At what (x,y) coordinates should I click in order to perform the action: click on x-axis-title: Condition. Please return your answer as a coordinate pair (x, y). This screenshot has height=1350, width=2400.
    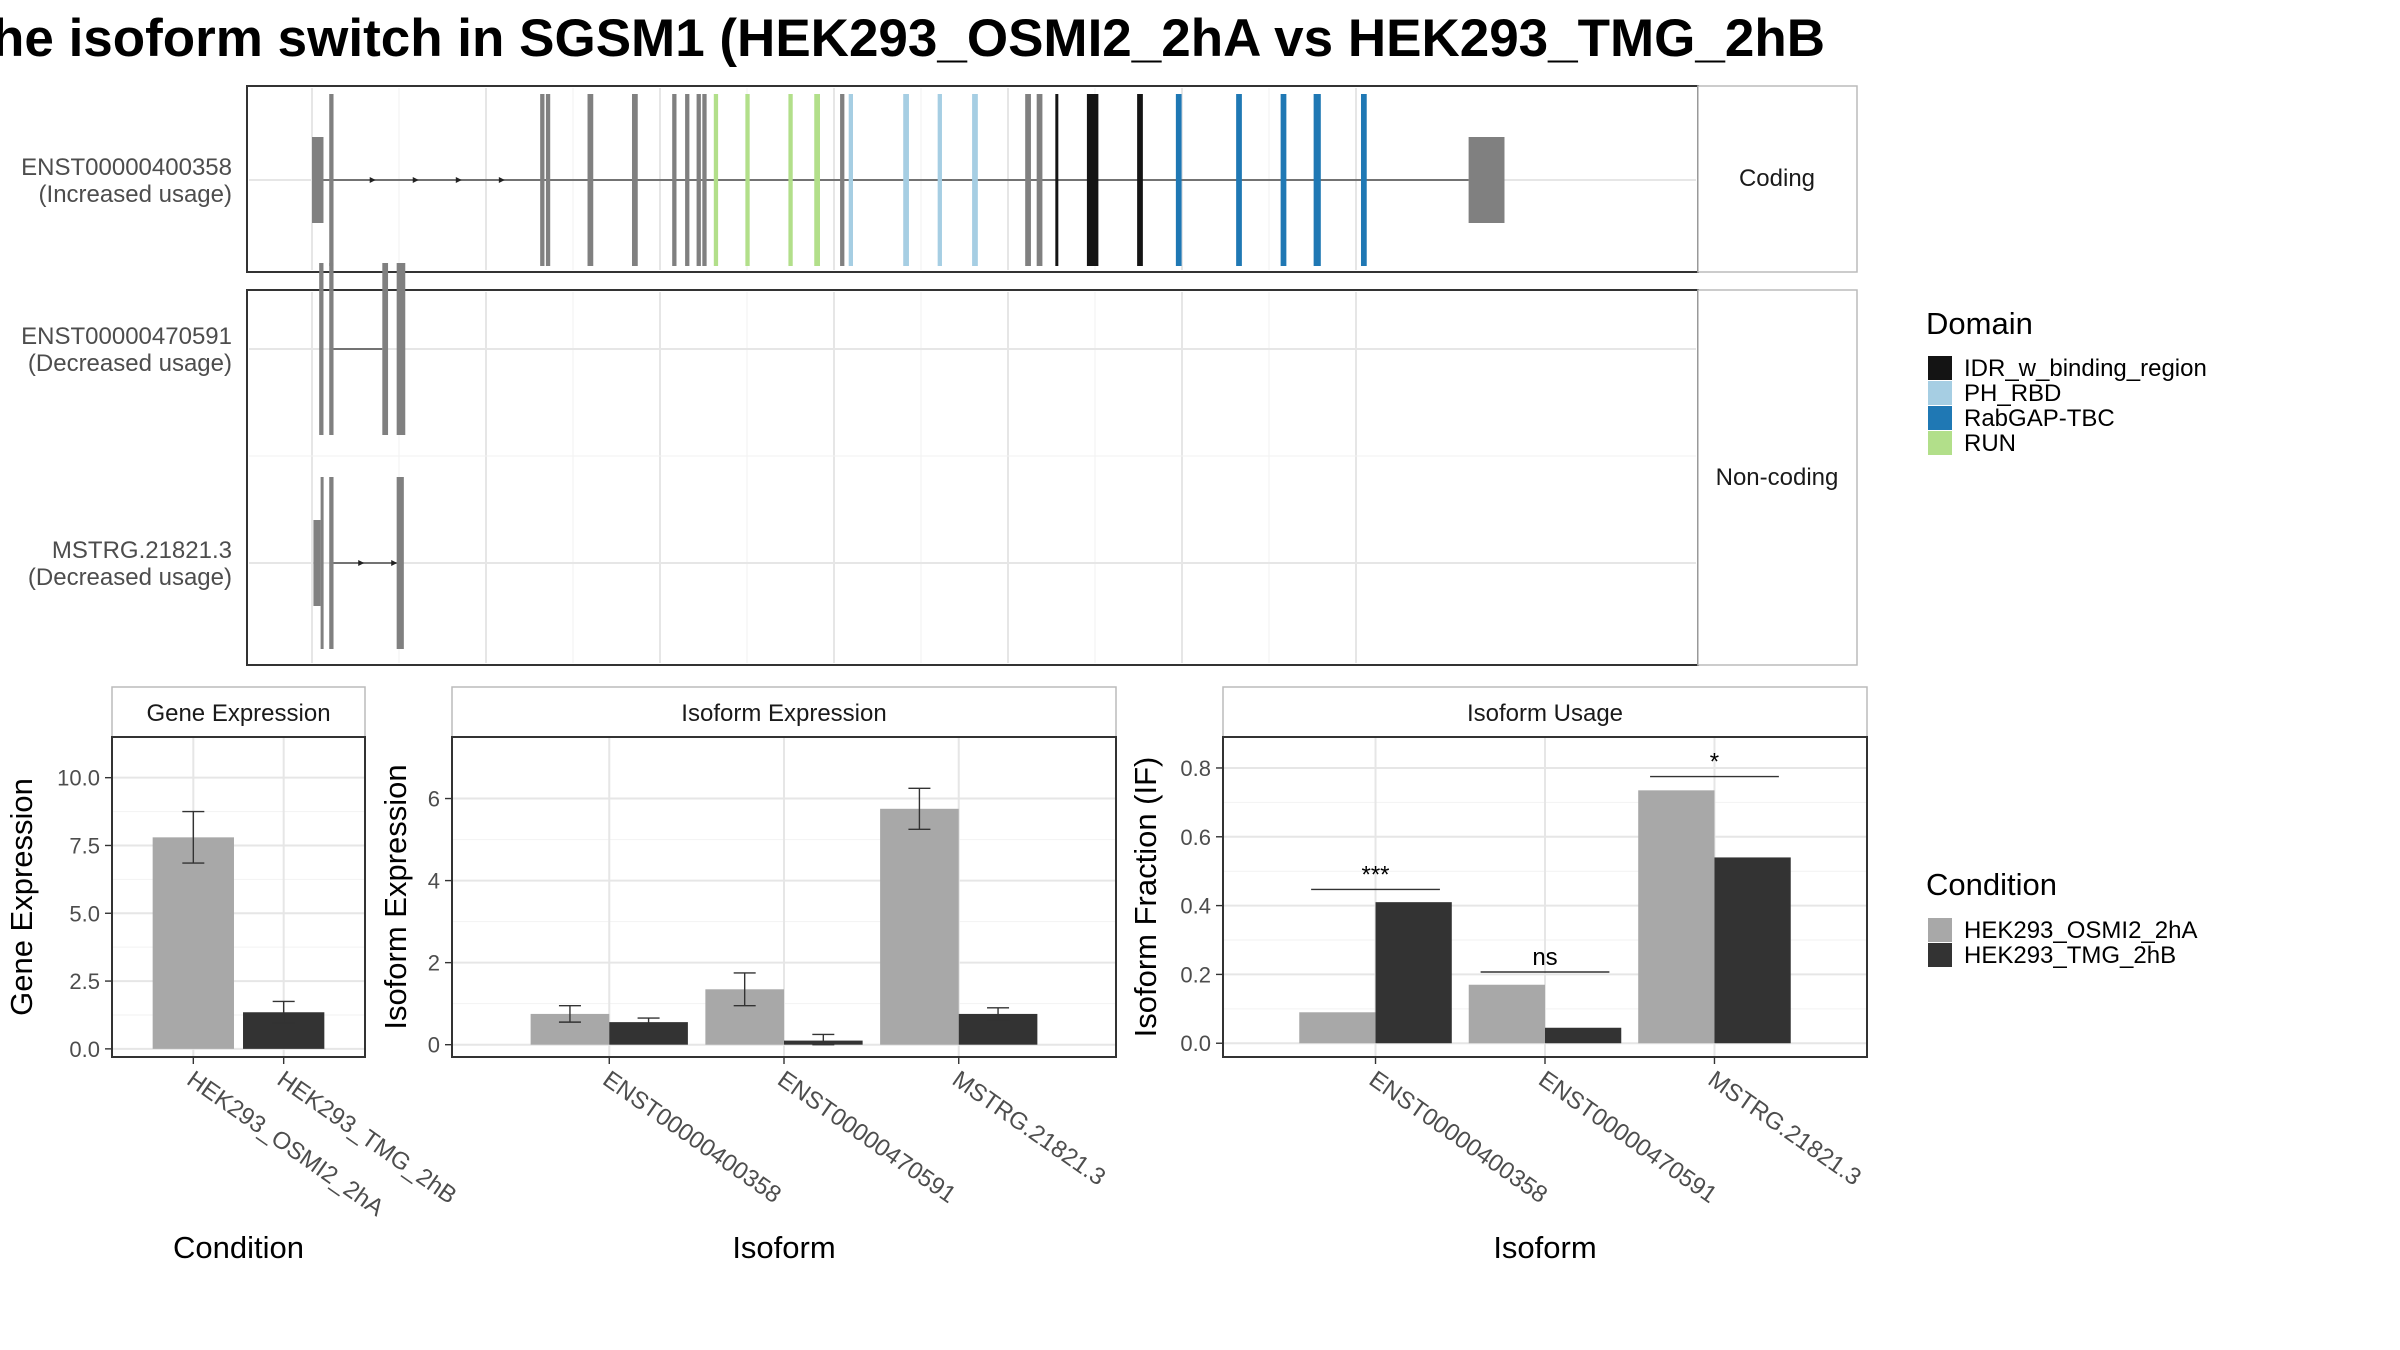
    Looking at the image, I should click on (238, 1247).